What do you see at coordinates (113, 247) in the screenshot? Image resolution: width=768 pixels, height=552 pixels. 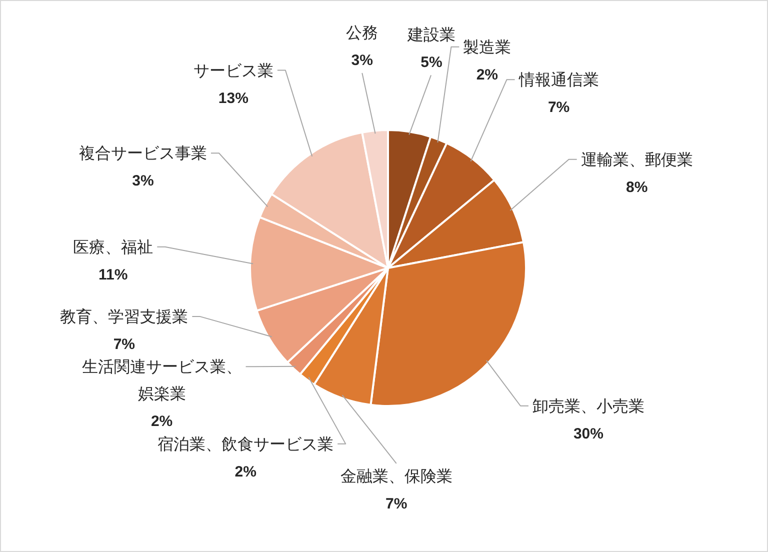 I see `slice-label: 医療、福祉` at bounding box center [113, 247].